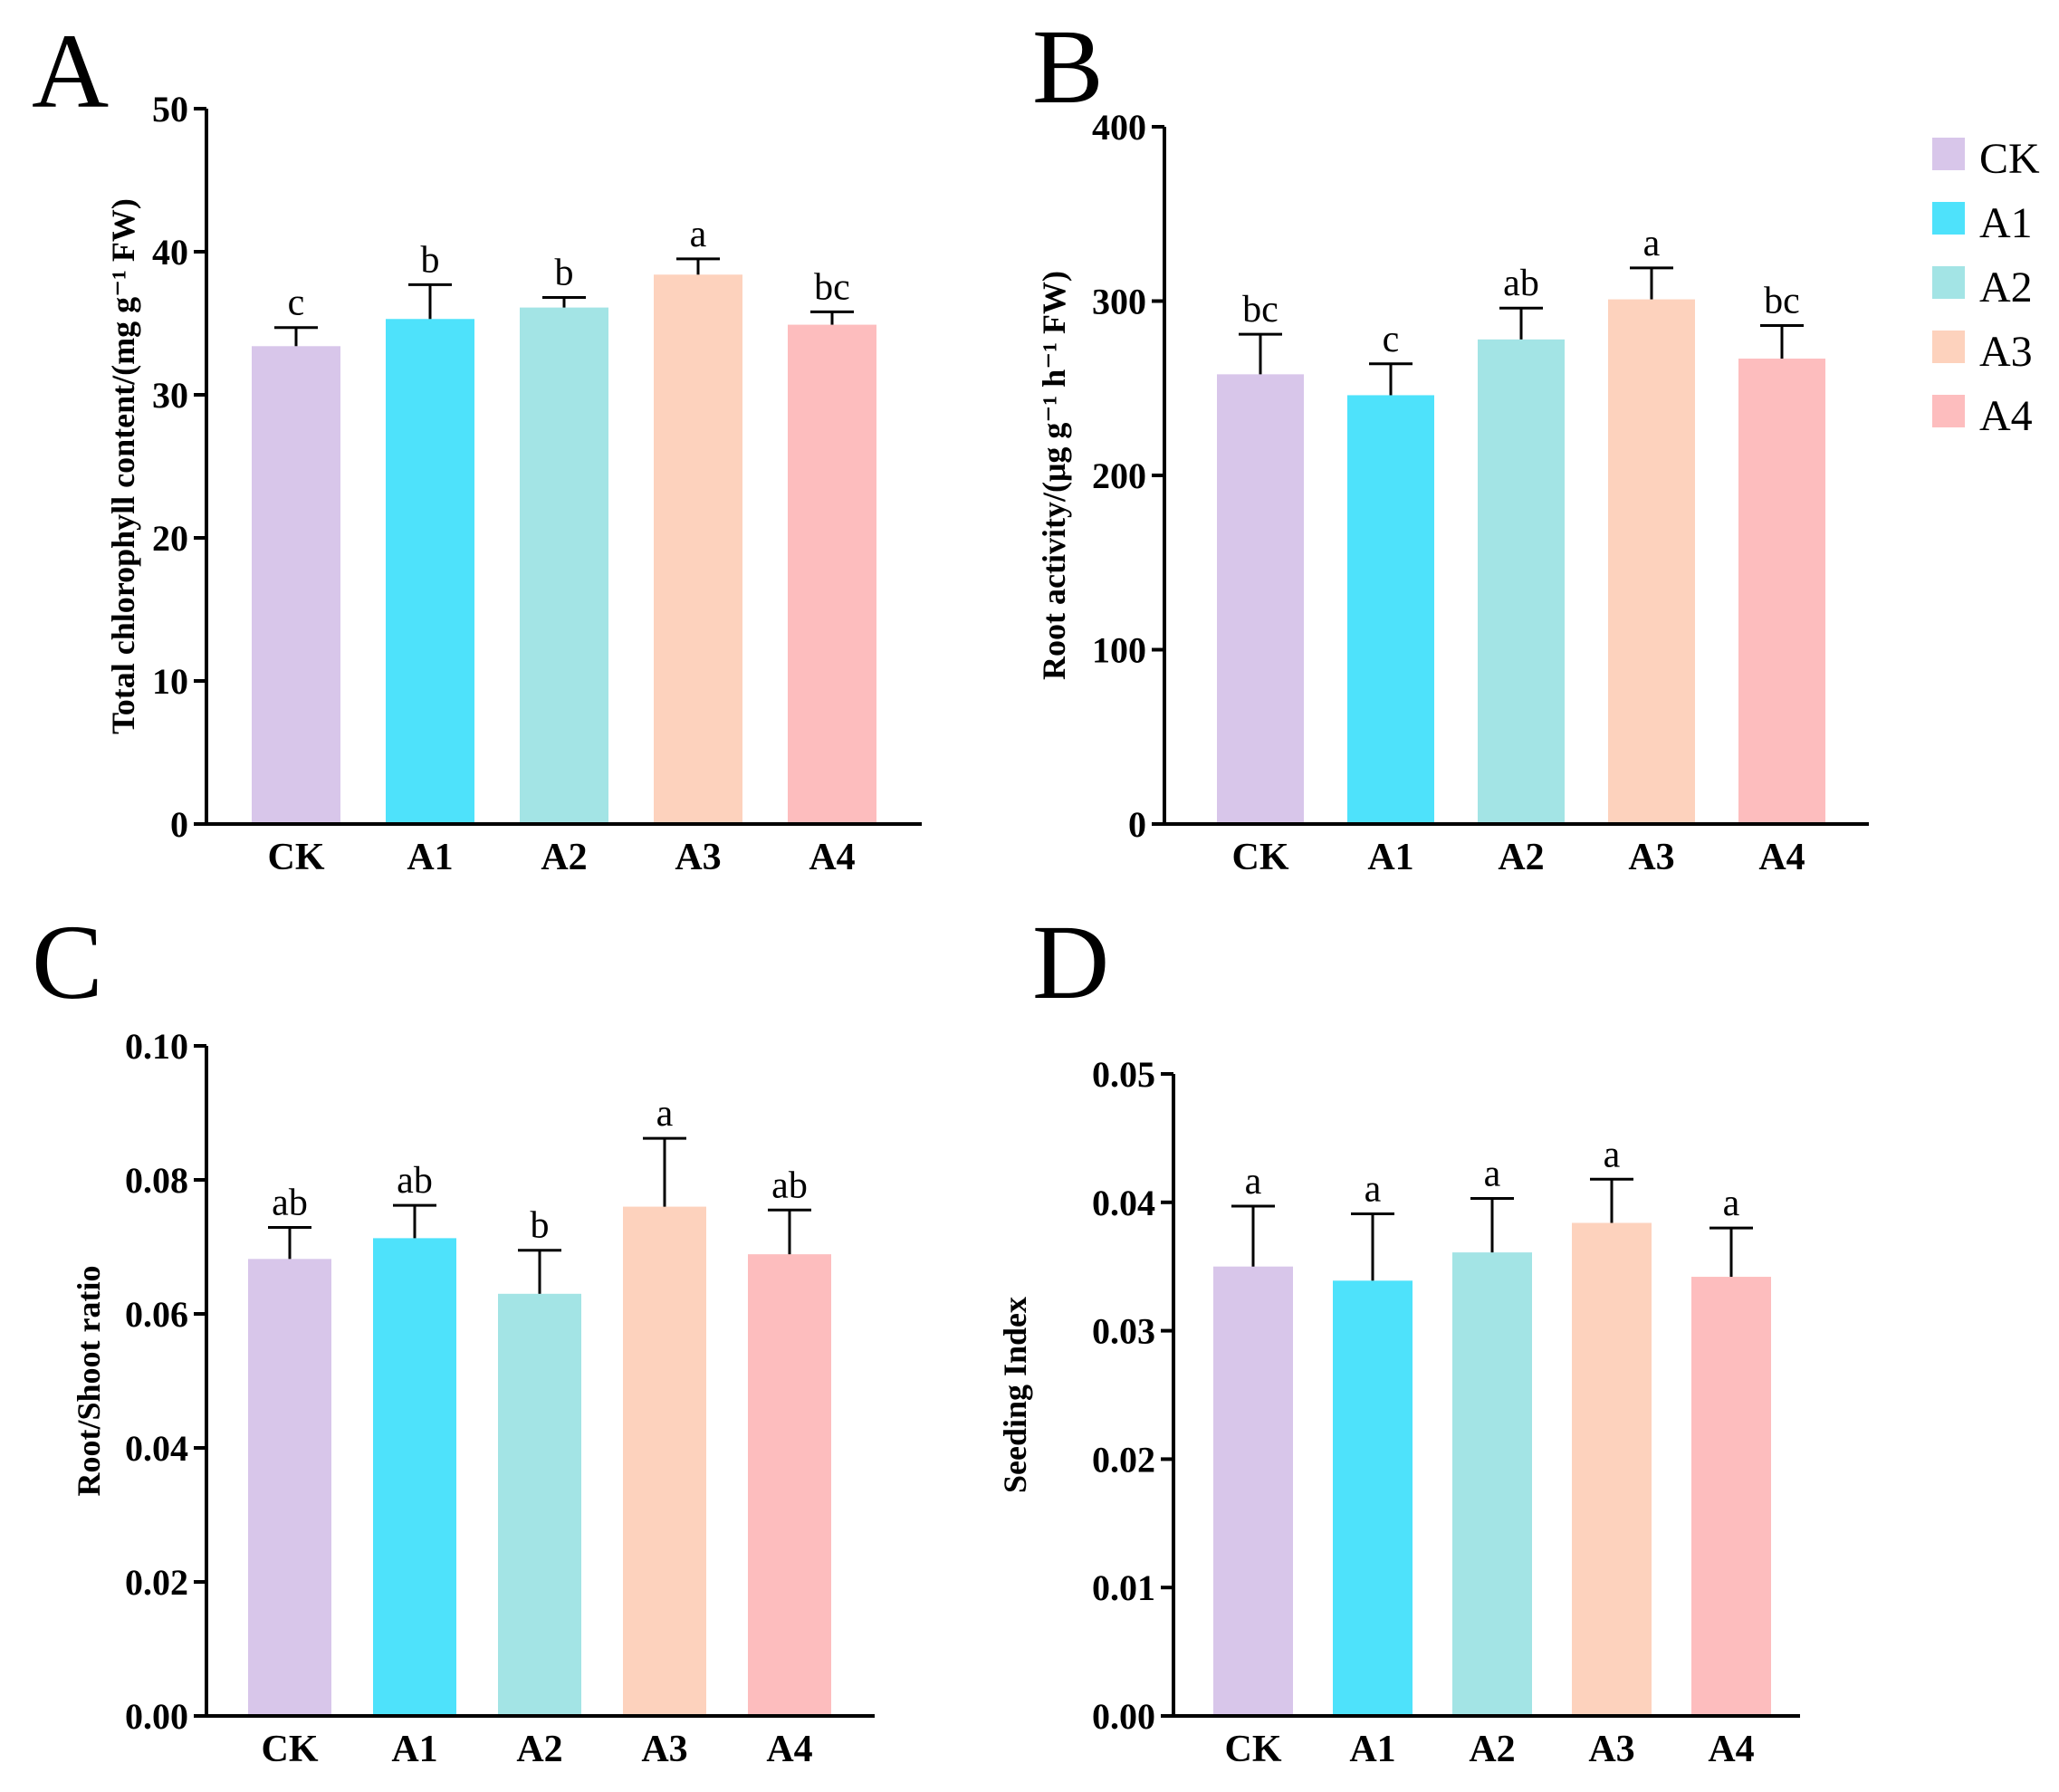 The width and height of the screenshot is (2059, 1792). I want to click on y-tick-label-c-2: 0.04, so click(157, 1448).